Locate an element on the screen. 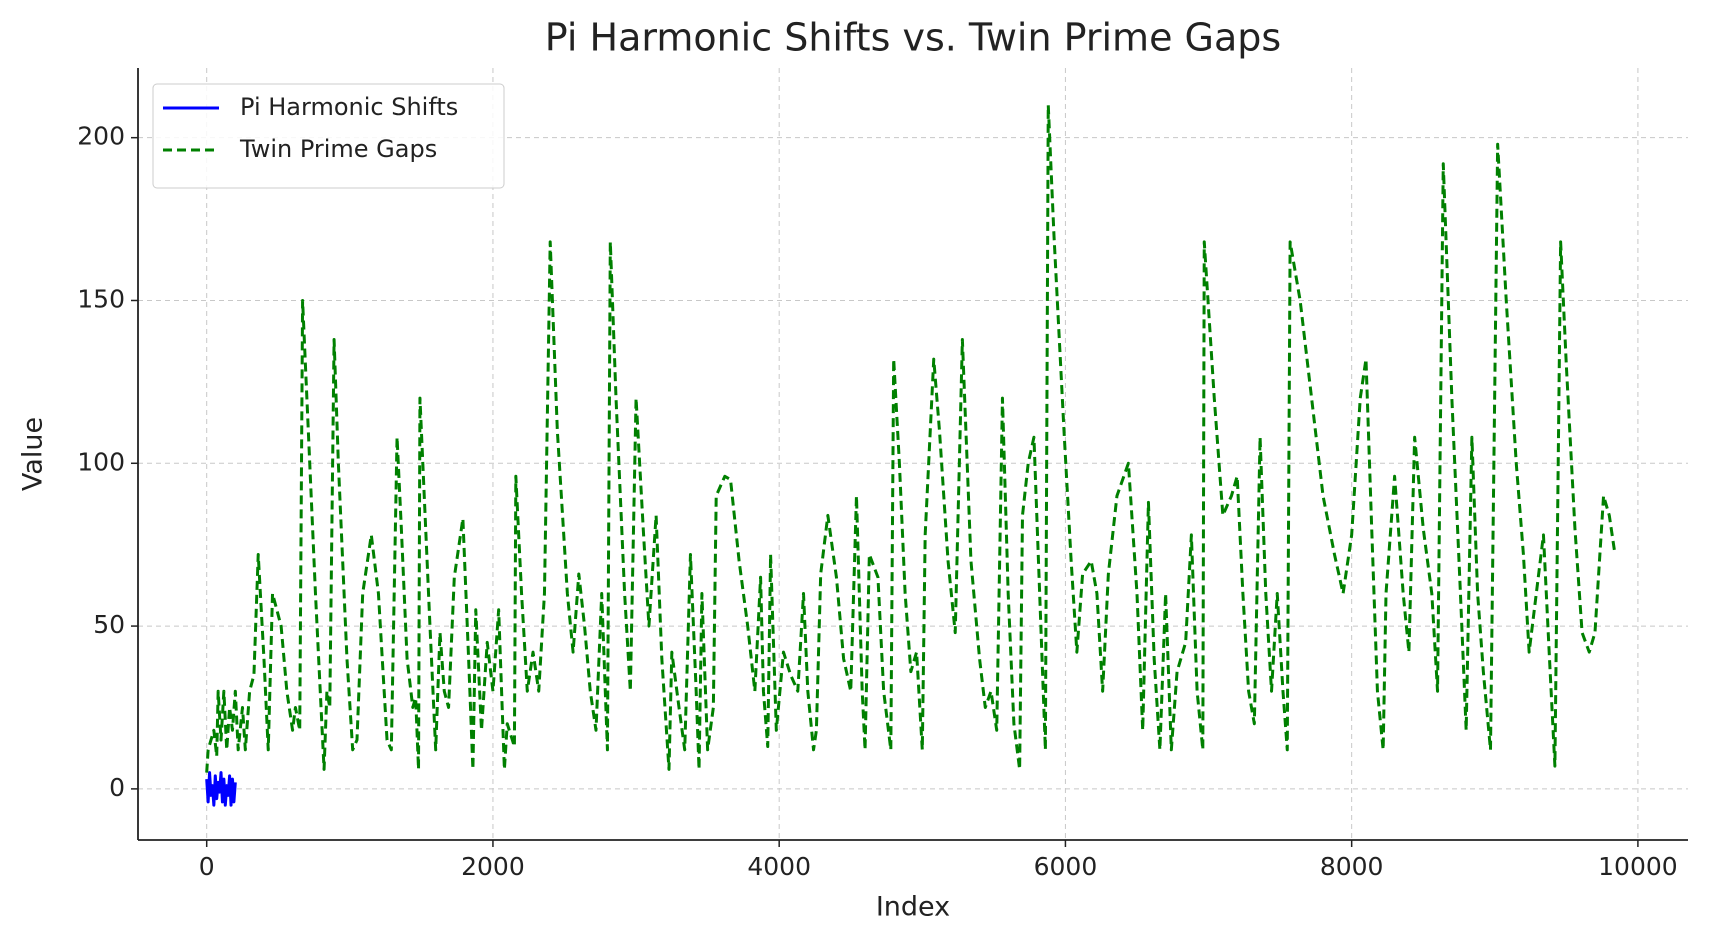 The image size is (1710, 947). x-tick-label: 8000 is located at coordinates (1352, 866).